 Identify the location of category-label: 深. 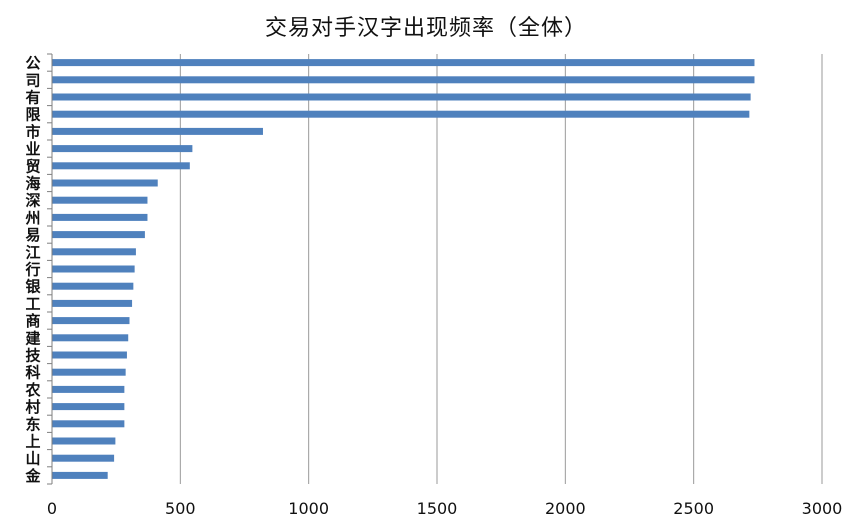
(32, 201).